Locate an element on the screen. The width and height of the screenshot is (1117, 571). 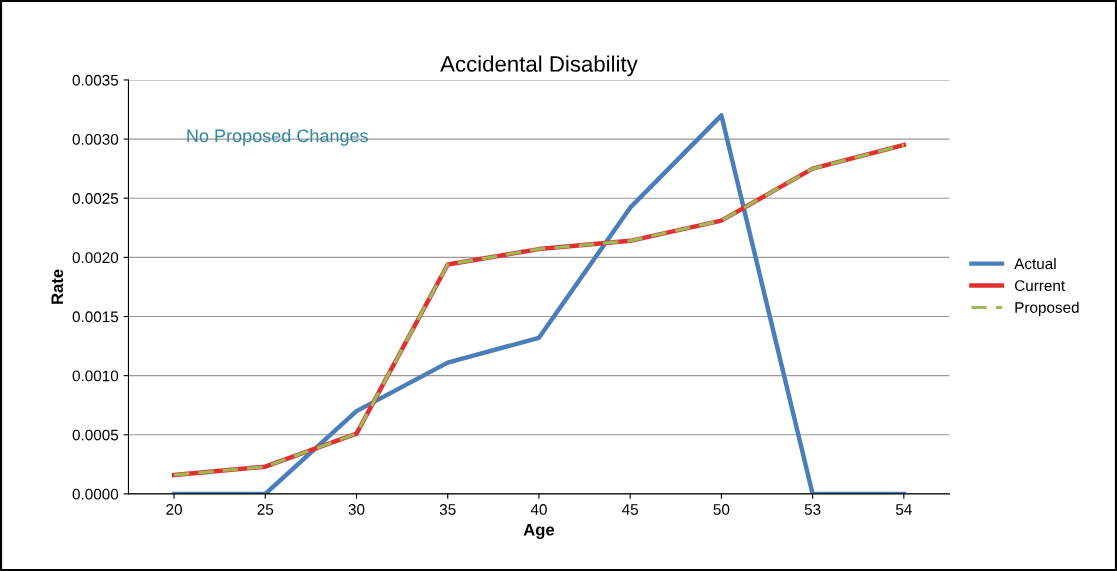
y-tick-label: 0.0020 is located at coordinates (95, 258).